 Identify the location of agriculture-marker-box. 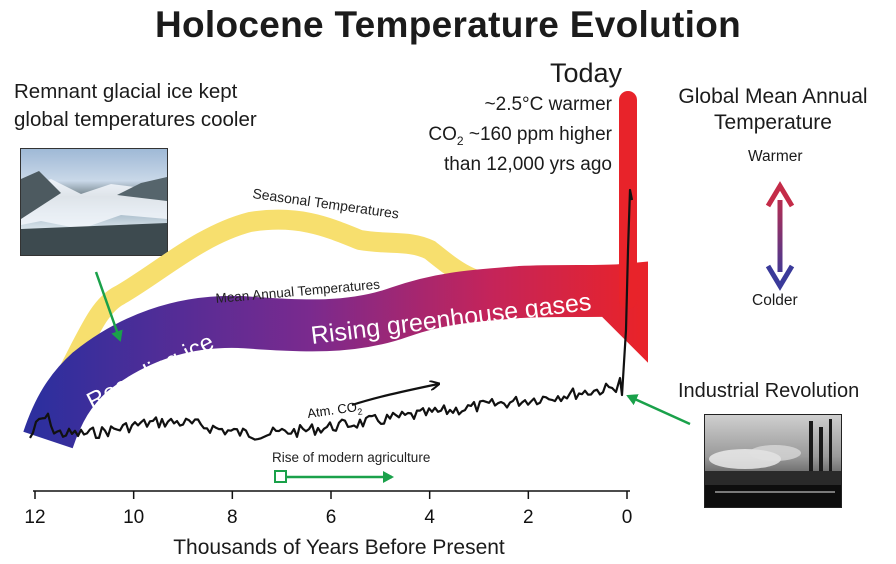
(280, 476).